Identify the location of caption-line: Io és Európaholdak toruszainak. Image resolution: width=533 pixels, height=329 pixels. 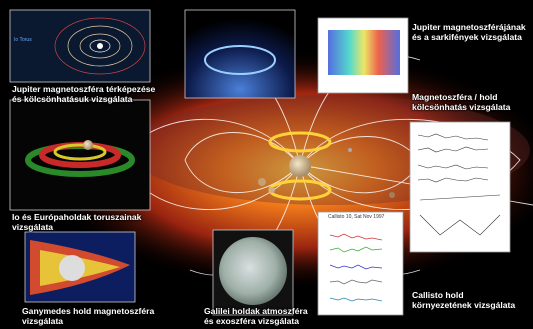
(77, 217).